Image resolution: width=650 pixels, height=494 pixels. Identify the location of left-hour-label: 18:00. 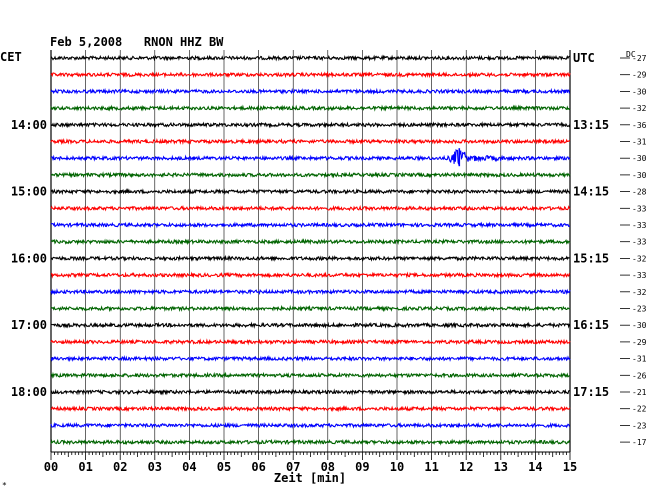
(29, 392).